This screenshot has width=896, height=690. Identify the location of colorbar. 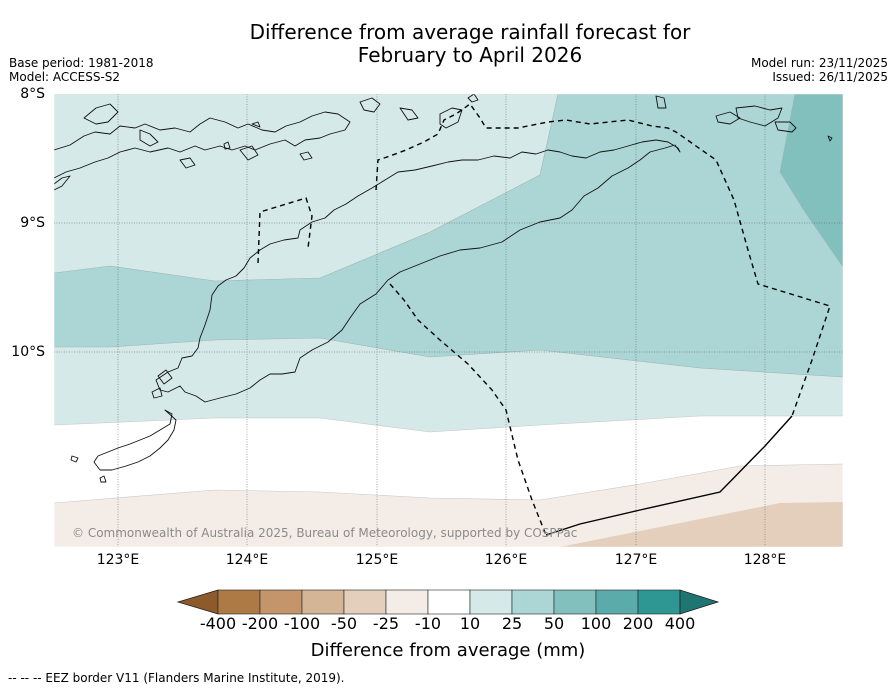
(448, 602).